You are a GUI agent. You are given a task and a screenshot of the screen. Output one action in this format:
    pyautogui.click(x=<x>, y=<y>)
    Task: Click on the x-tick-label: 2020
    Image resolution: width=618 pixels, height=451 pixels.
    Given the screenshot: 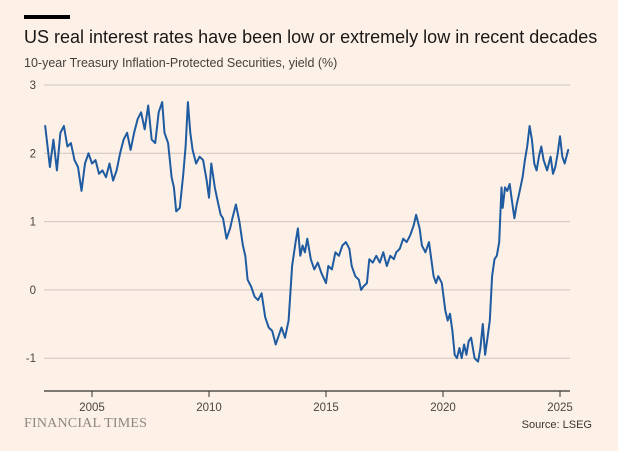 What is the action you would take?
    pyautogui.click(x=443, y=408)
    